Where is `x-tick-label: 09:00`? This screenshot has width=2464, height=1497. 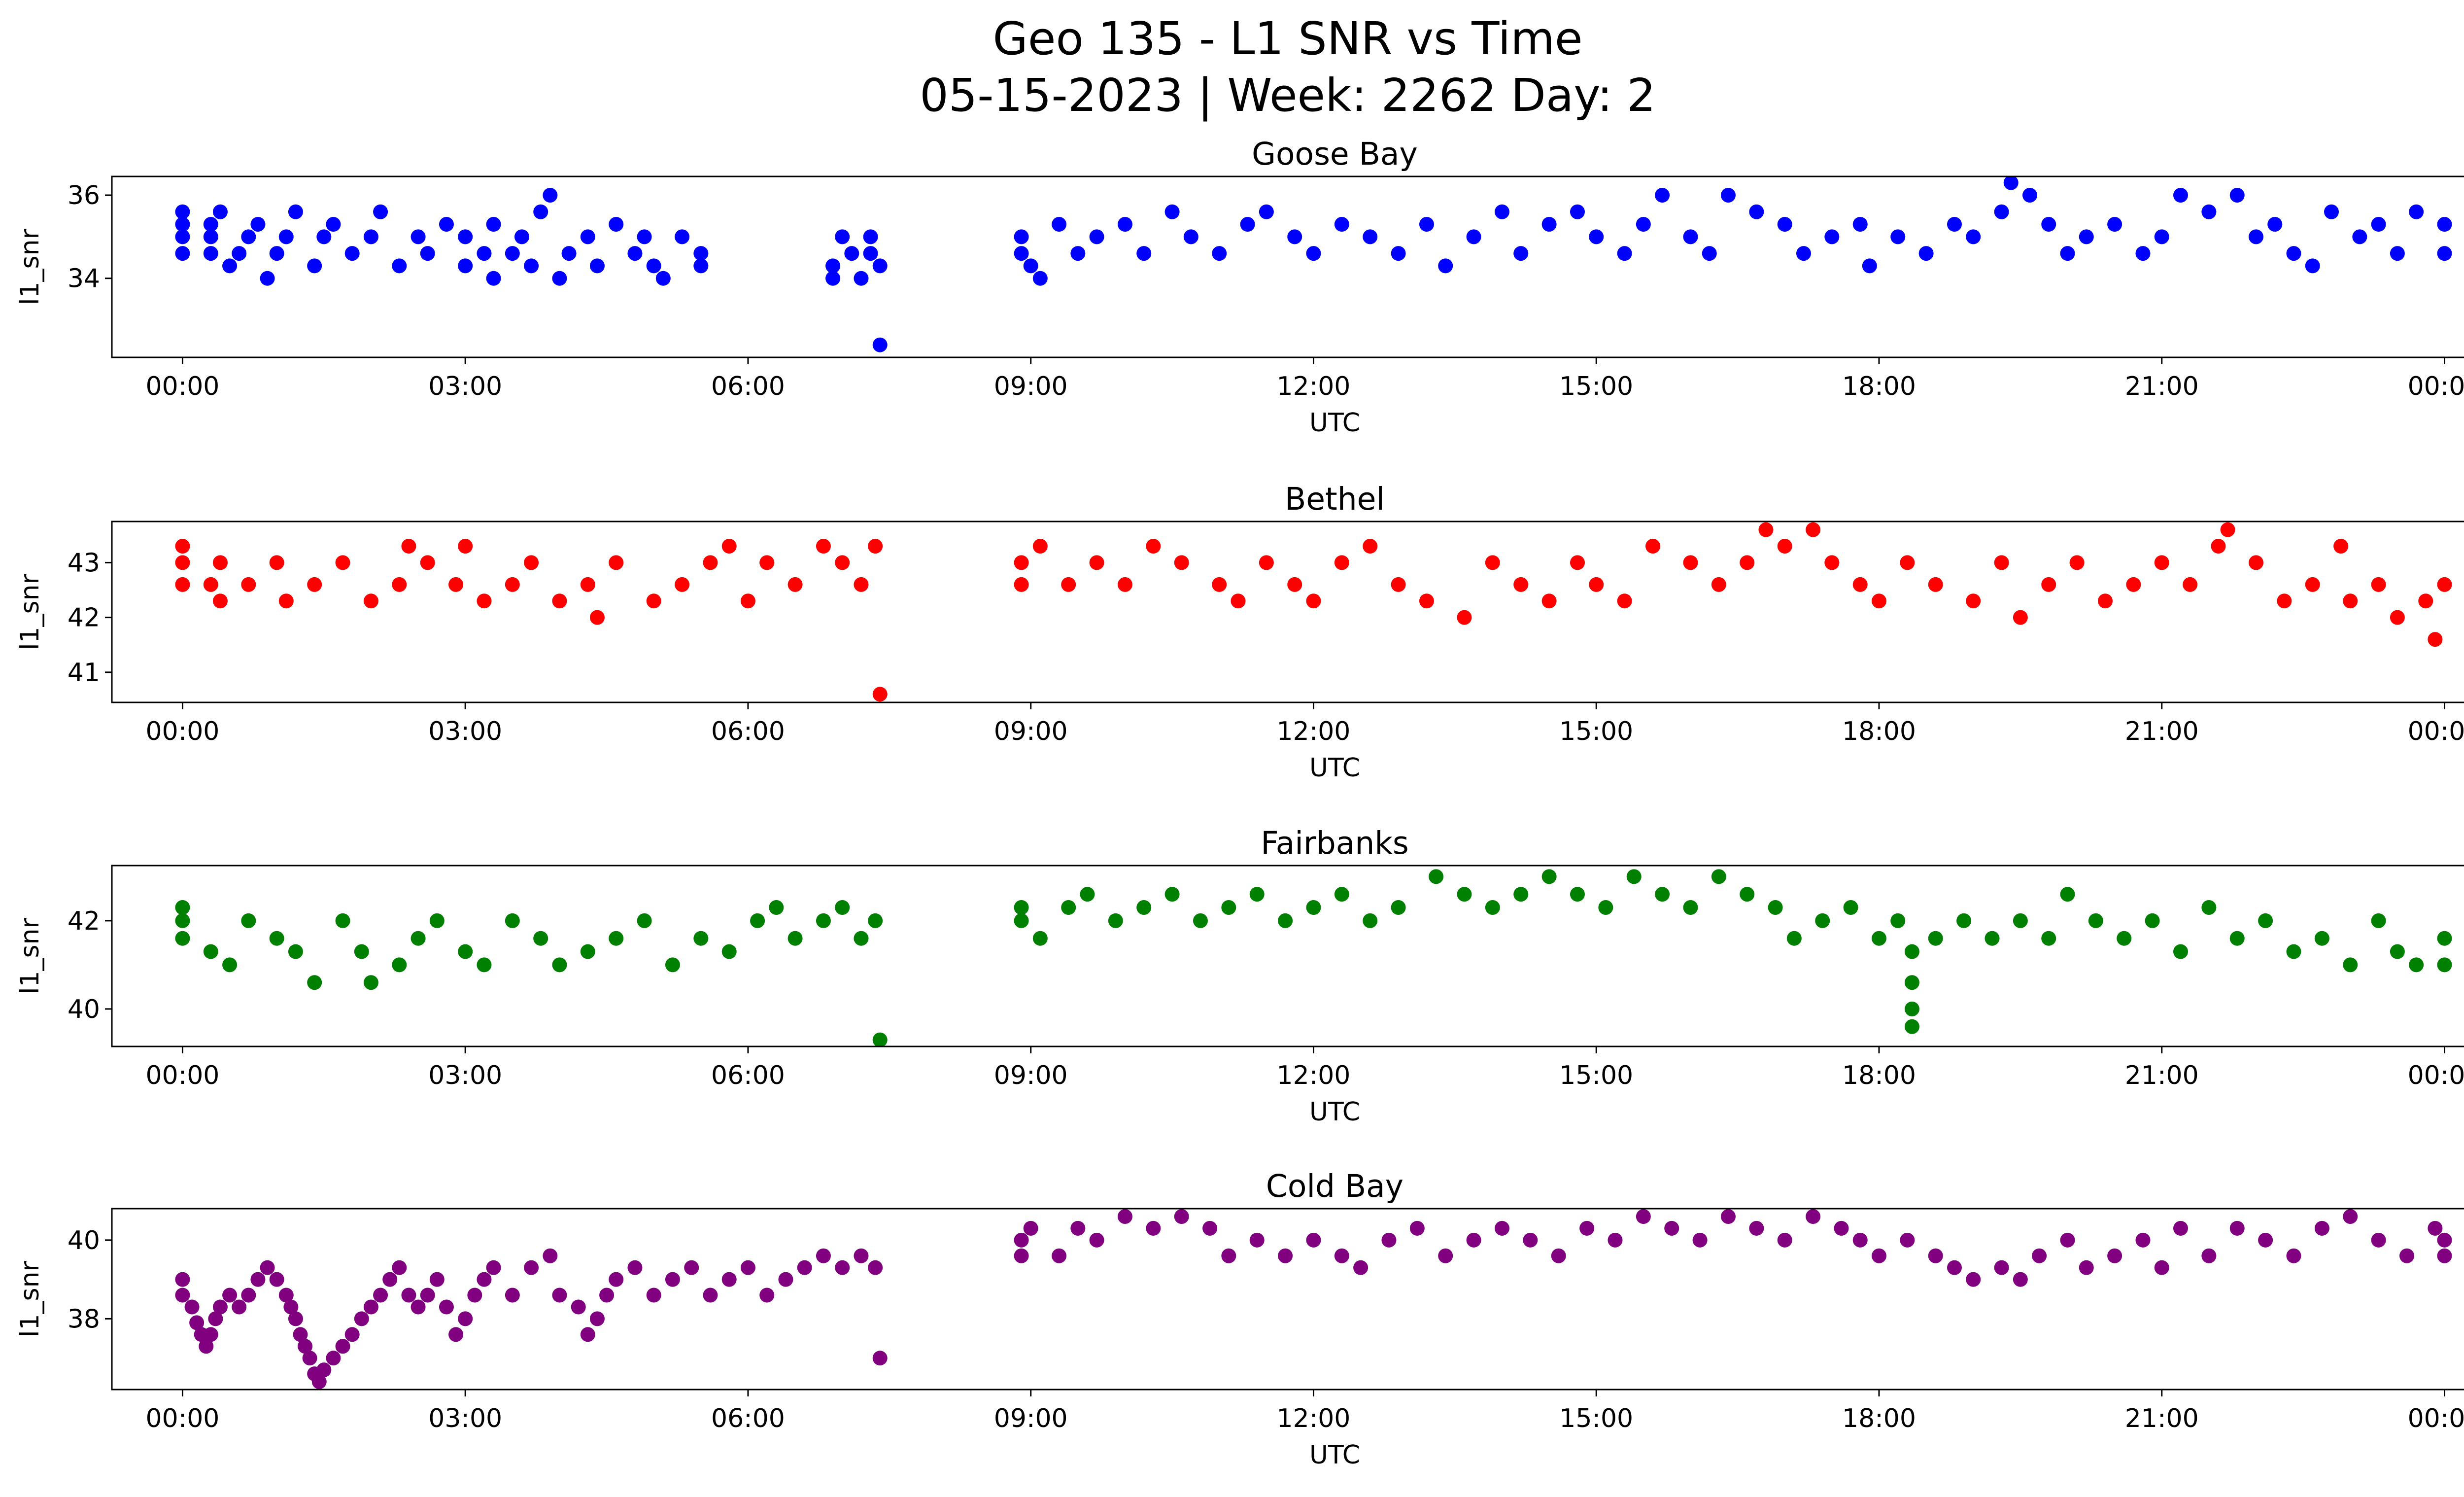
x-tick-label: 09:00 is located at coordinates (1031, 1075).